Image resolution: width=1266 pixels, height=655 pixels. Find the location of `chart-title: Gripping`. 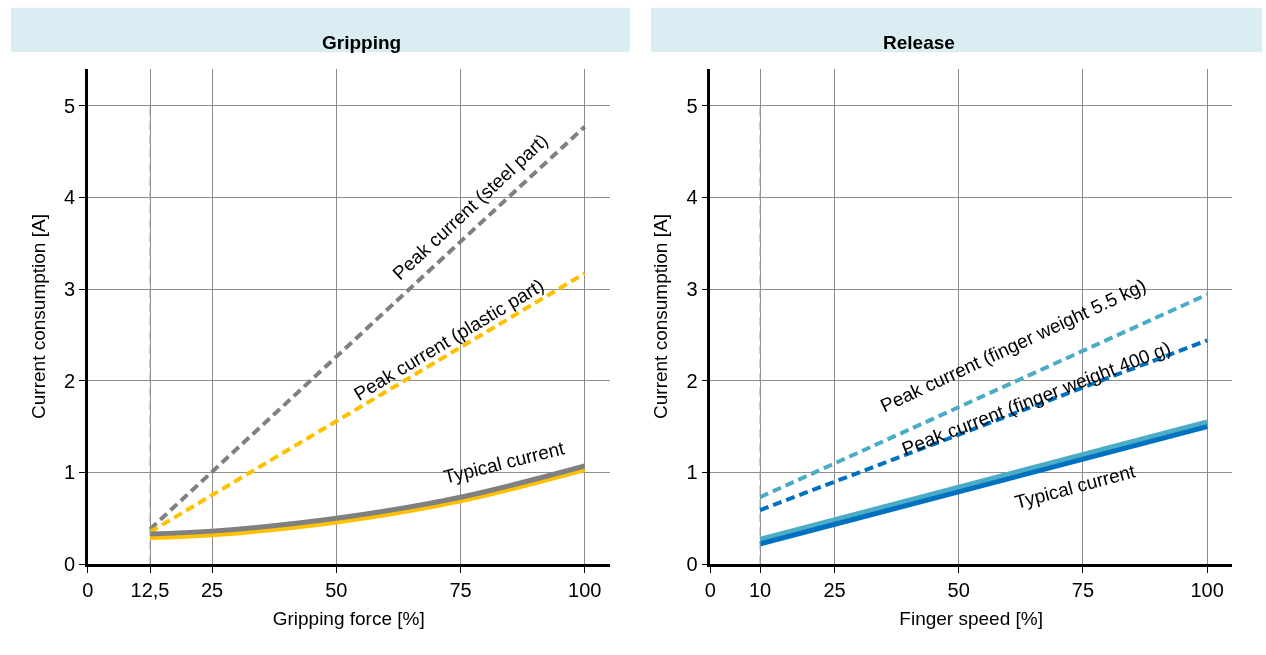

chart-title: Gripping is located at coordinates (362, 42).